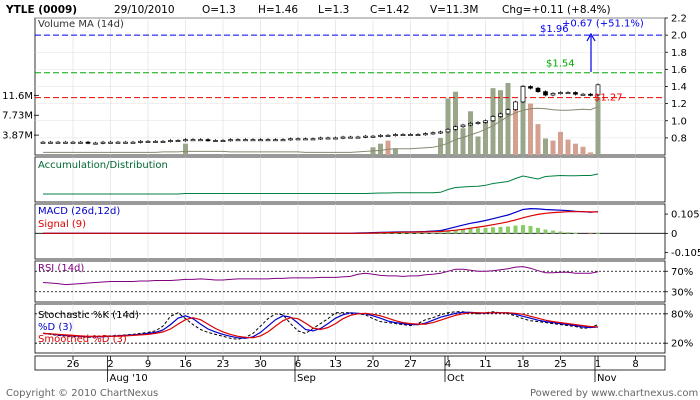 The image size is (700, 400). Describe the element at coordinates (110, 364) in the screenshot. I see `x-tick-label: 2` at that location.